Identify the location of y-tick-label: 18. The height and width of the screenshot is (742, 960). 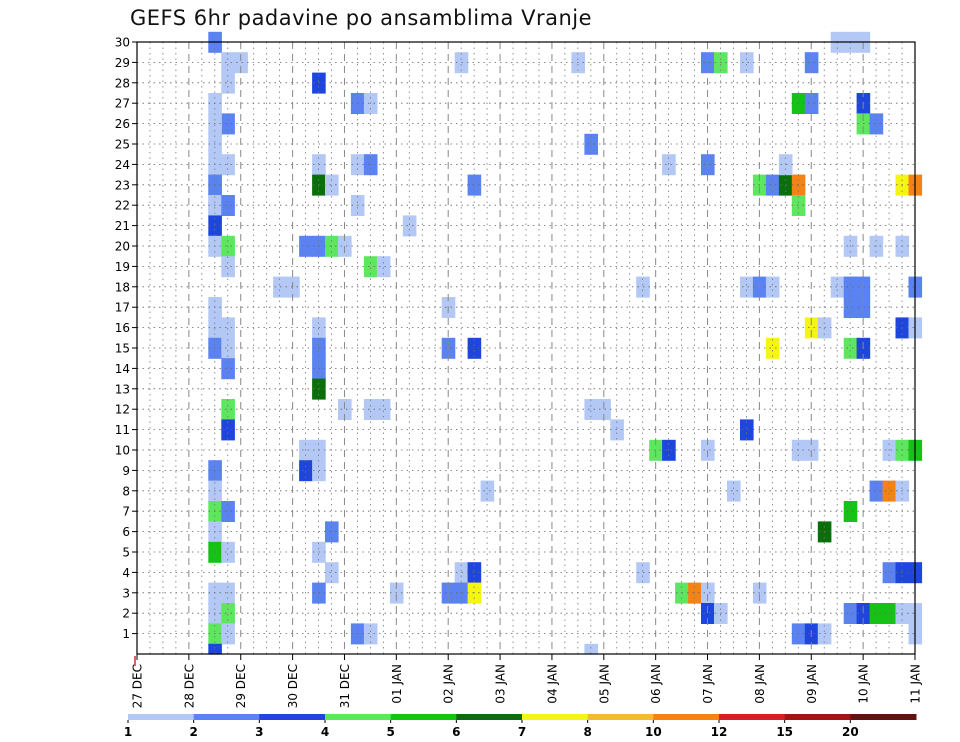
(122, 287).